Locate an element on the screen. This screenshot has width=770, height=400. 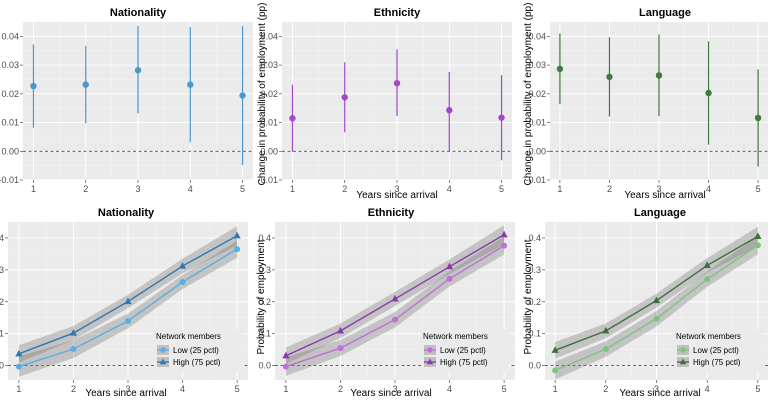
legend-label: Low (25 pctl) is located at coordinates (196, 350).